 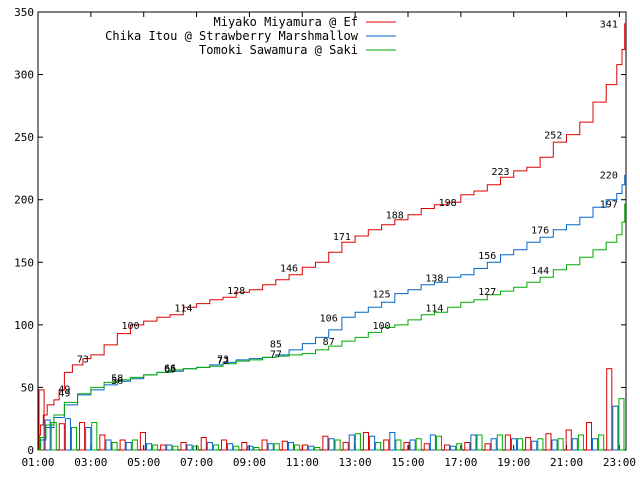 What do you see at coordinates (24, 325) in the screenshot?
I see `y-tick-label: 100` at bounding box center [24, 325].